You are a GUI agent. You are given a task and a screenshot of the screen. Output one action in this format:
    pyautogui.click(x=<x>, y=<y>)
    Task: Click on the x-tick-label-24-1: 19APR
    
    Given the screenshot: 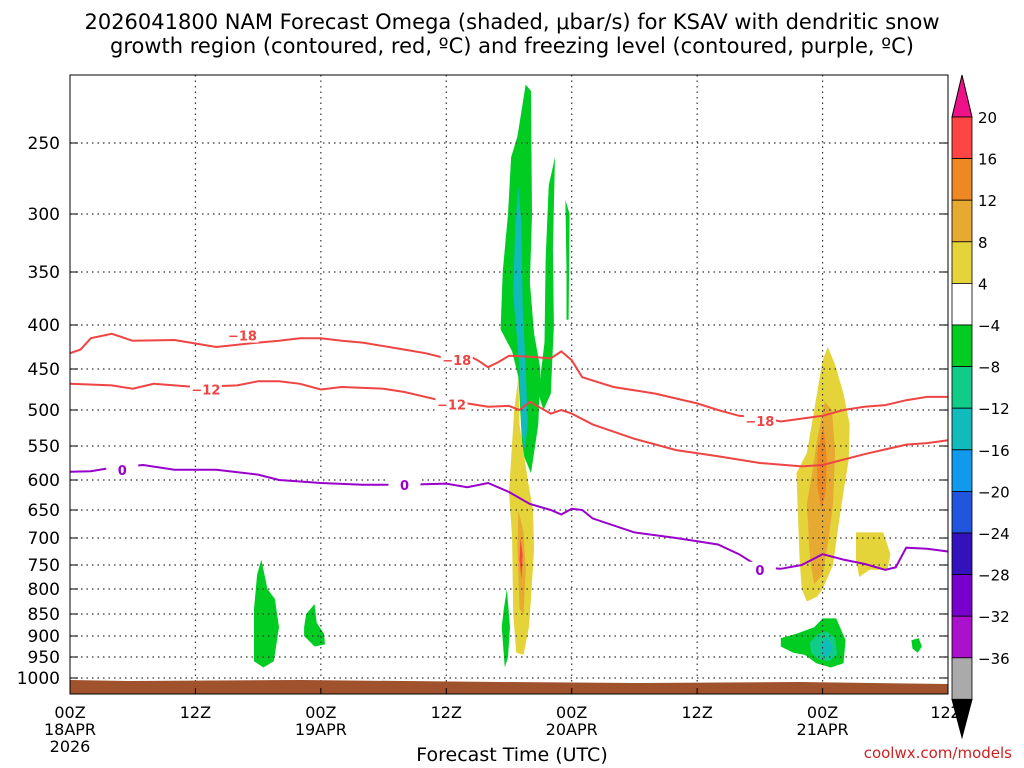 What is the action you would take?
    pyautogui.click(x=321, y=729)
    